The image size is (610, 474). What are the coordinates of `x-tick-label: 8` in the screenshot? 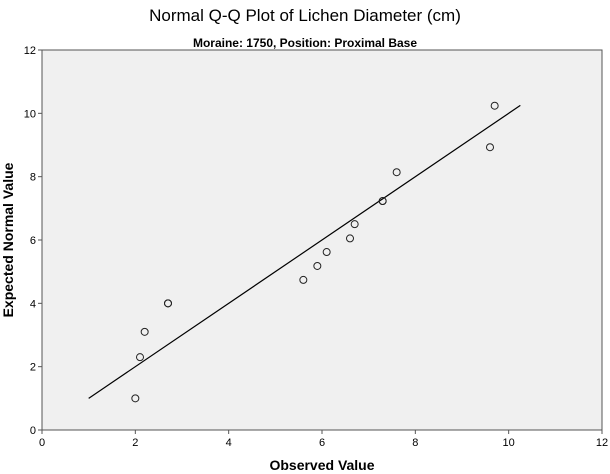 It's located at (415, 443).